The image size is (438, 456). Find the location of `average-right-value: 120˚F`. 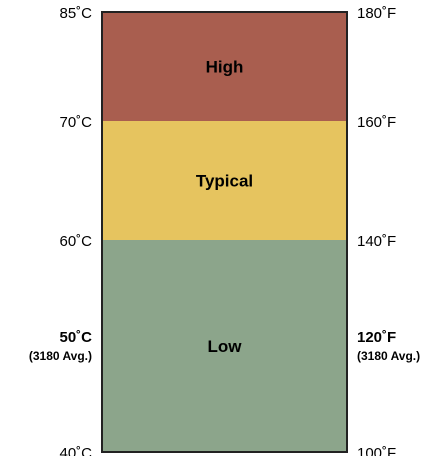

average-right-value: 120˚F is located at coordinates (376, 337).